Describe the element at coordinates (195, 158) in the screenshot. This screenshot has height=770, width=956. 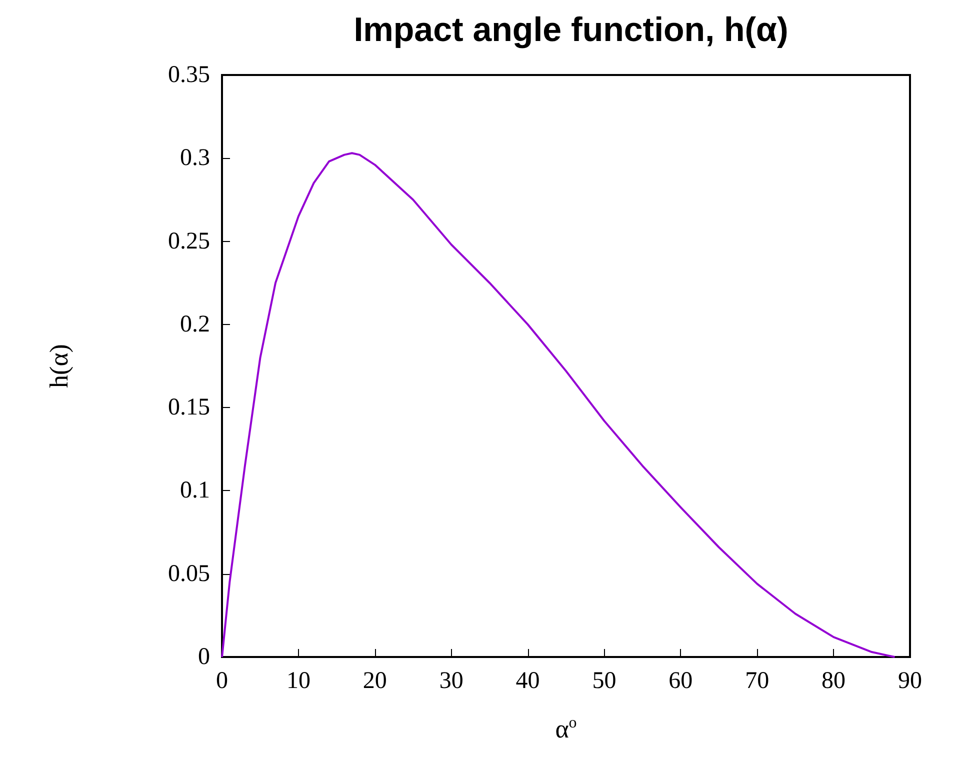
I see `y-tick-label: 0.3` at that location.